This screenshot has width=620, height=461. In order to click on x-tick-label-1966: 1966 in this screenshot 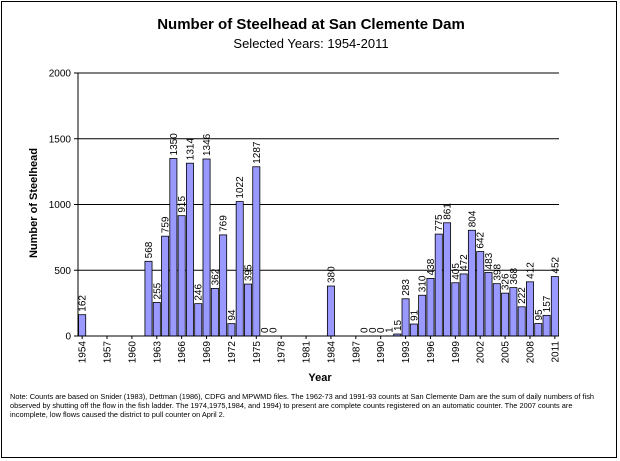, I will do `click(182, 352)`.